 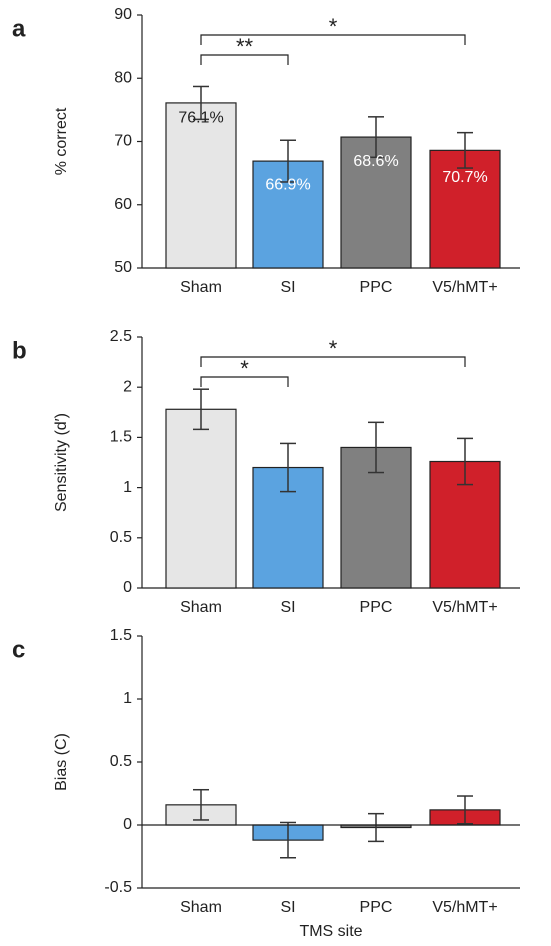 I want to click on significance-label: **, so click(x=245, y=46).